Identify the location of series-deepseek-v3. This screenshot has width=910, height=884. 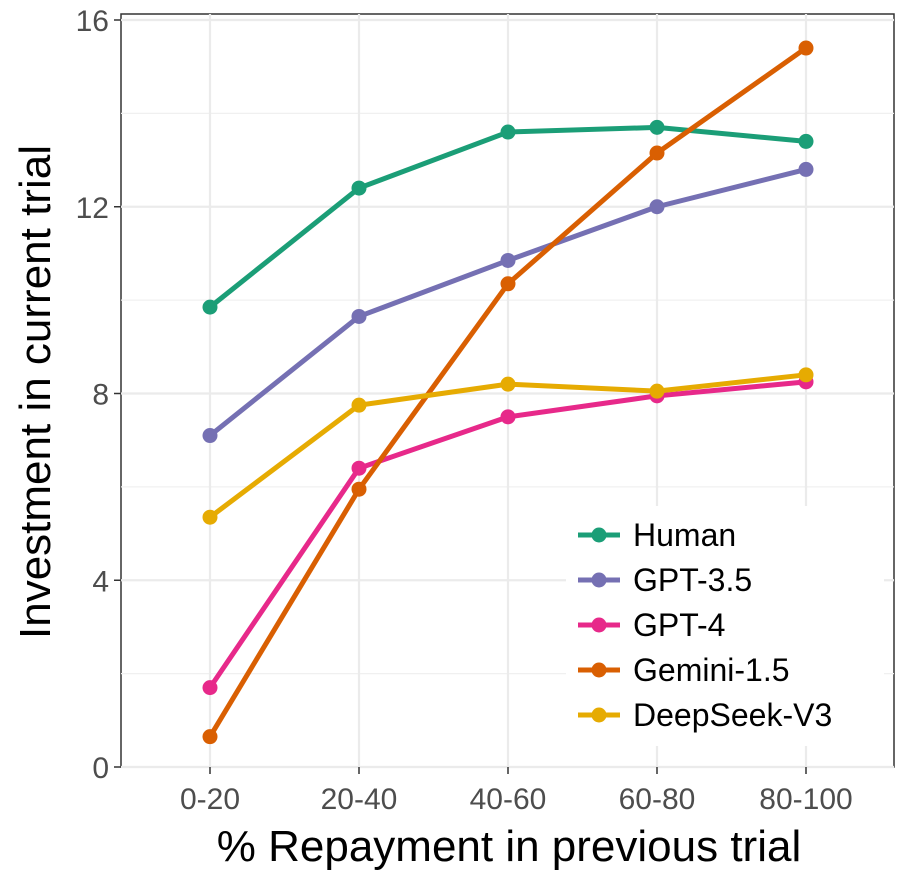
(508, 446).